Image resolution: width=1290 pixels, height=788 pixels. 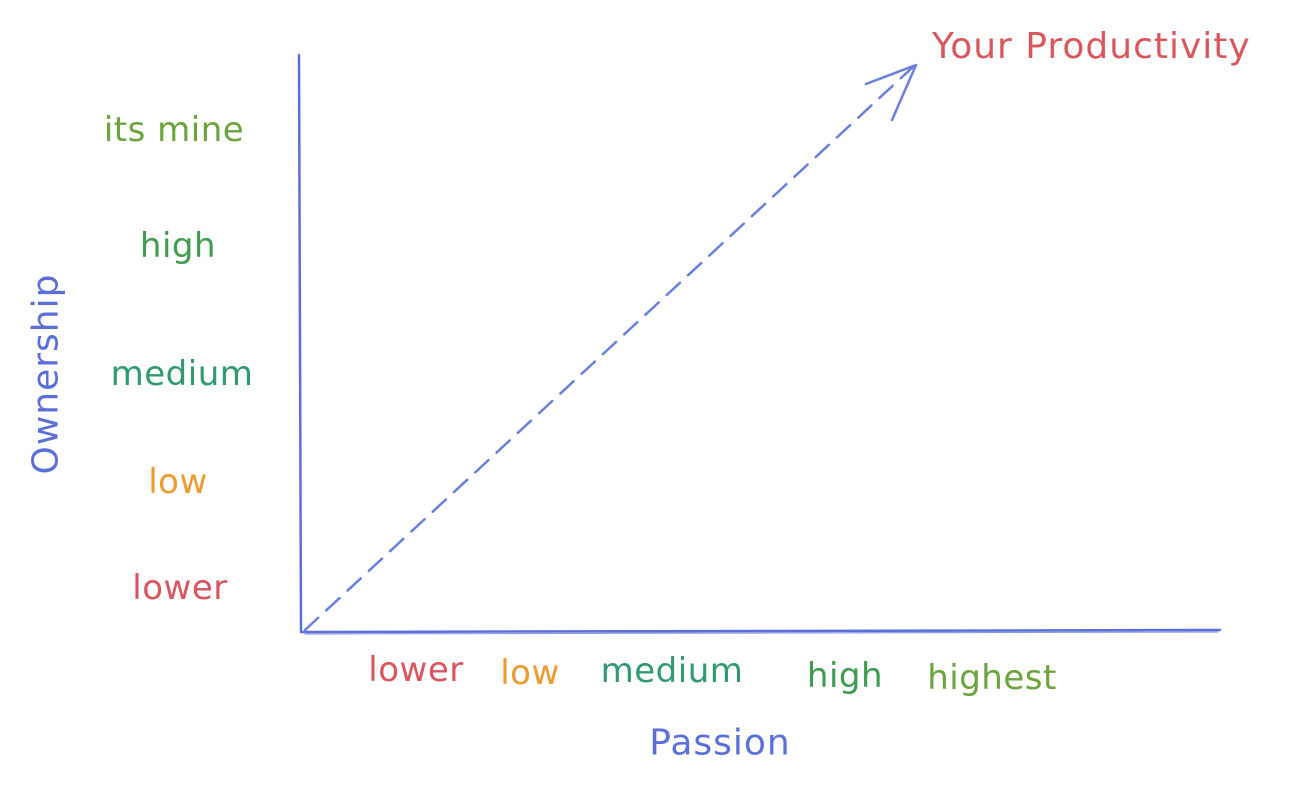 I want to click on y-axis-line, so click(x=300, y=343).